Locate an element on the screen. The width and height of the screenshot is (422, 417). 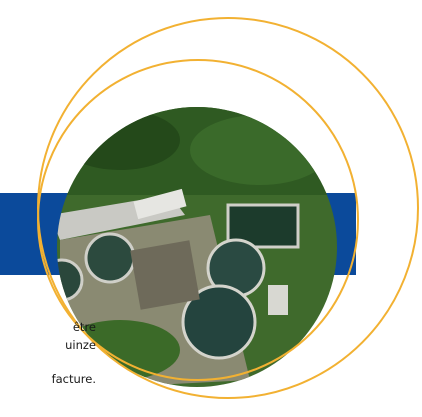
text-line: uinze is located at coordinates (80, 345).